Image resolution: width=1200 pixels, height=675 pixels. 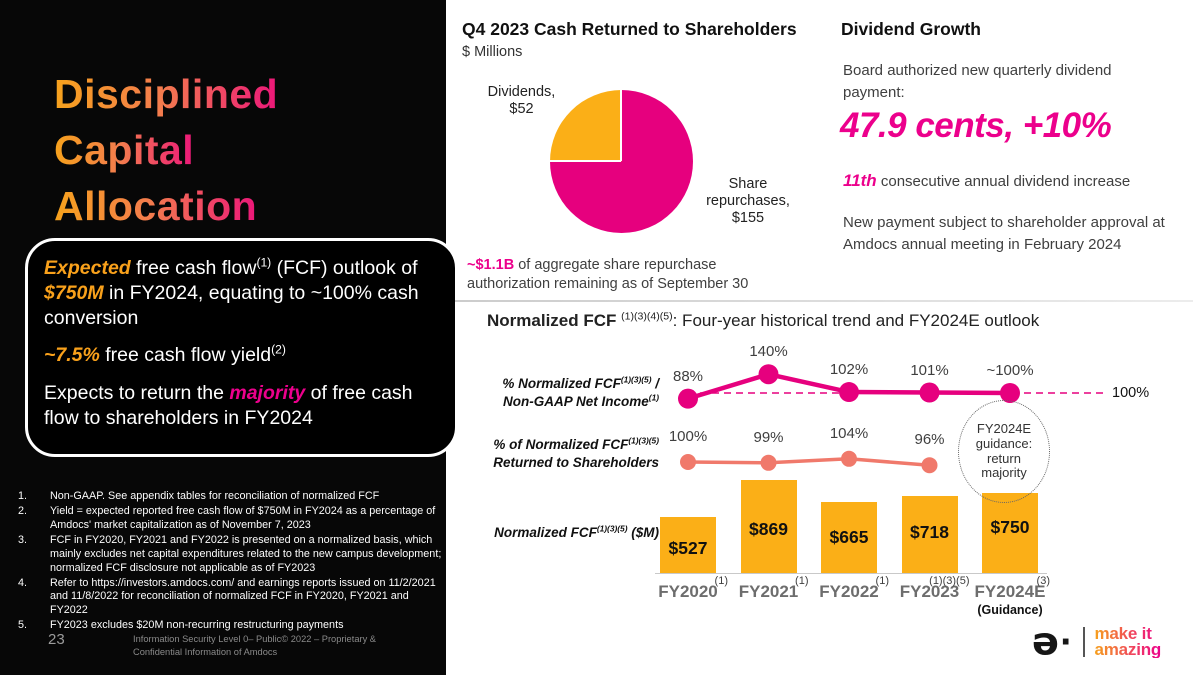 What do you see at coordinates (74, 292) in the screenshot?
I see `text-segment: $750M` at bounding box center [74, 292].